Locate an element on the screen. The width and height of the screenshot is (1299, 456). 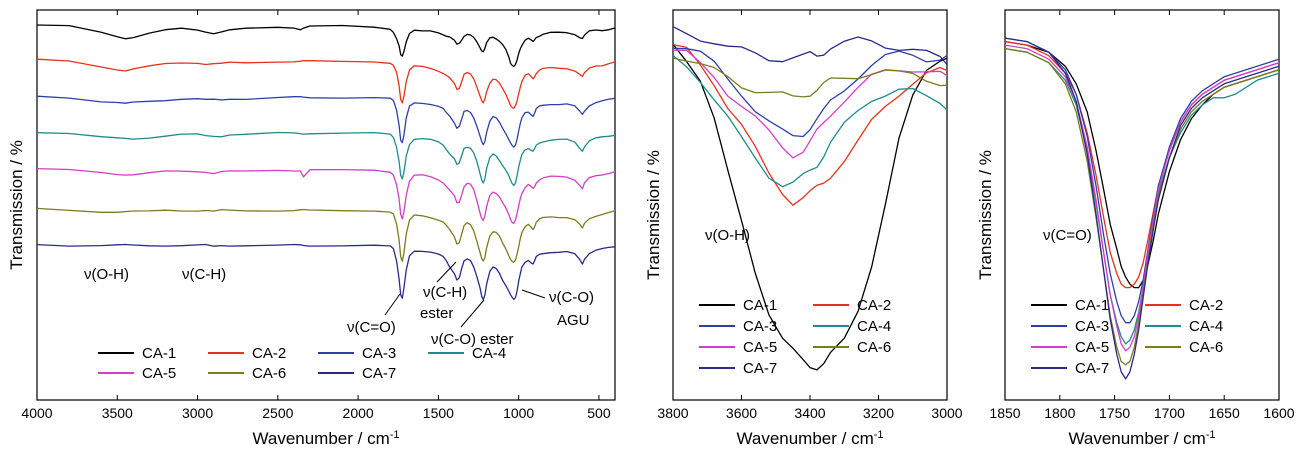
arrow-ch is located at coordinates (446, 272).